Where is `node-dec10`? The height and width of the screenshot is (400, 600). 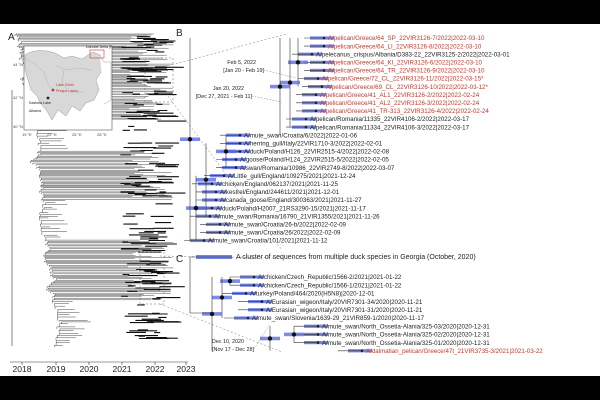 node-dec10 is located at coordinates (270, 338).